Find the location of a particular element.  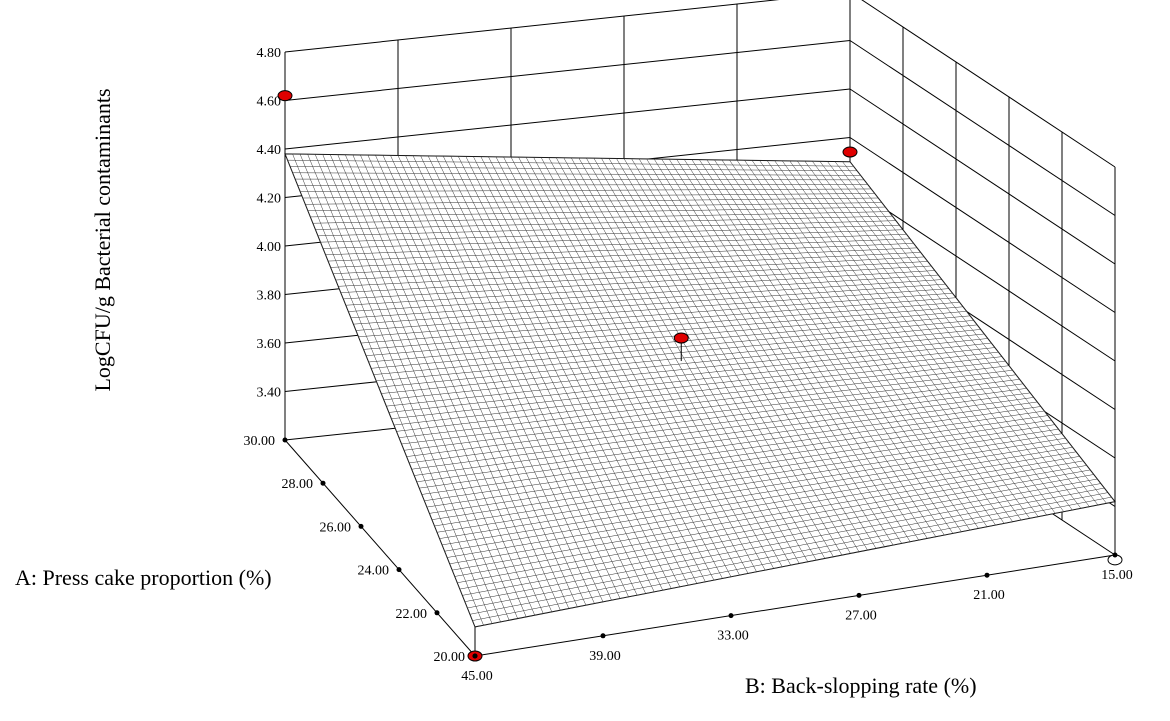

b-tick-label: 27.00 is located at coordinates (861, 615).